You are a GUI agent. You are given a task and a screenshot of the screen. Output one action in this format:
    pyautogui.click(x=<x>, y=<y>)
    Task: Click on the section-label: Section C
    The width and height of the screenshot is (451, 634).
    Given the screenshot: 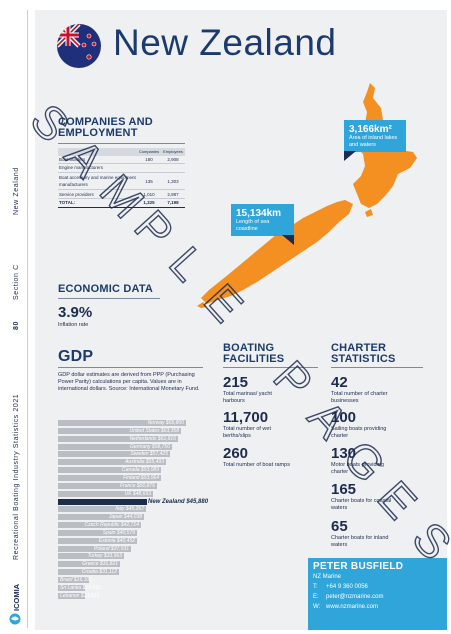 What is the action you would take?
    pyautogui.click(x=16, y=282)
    